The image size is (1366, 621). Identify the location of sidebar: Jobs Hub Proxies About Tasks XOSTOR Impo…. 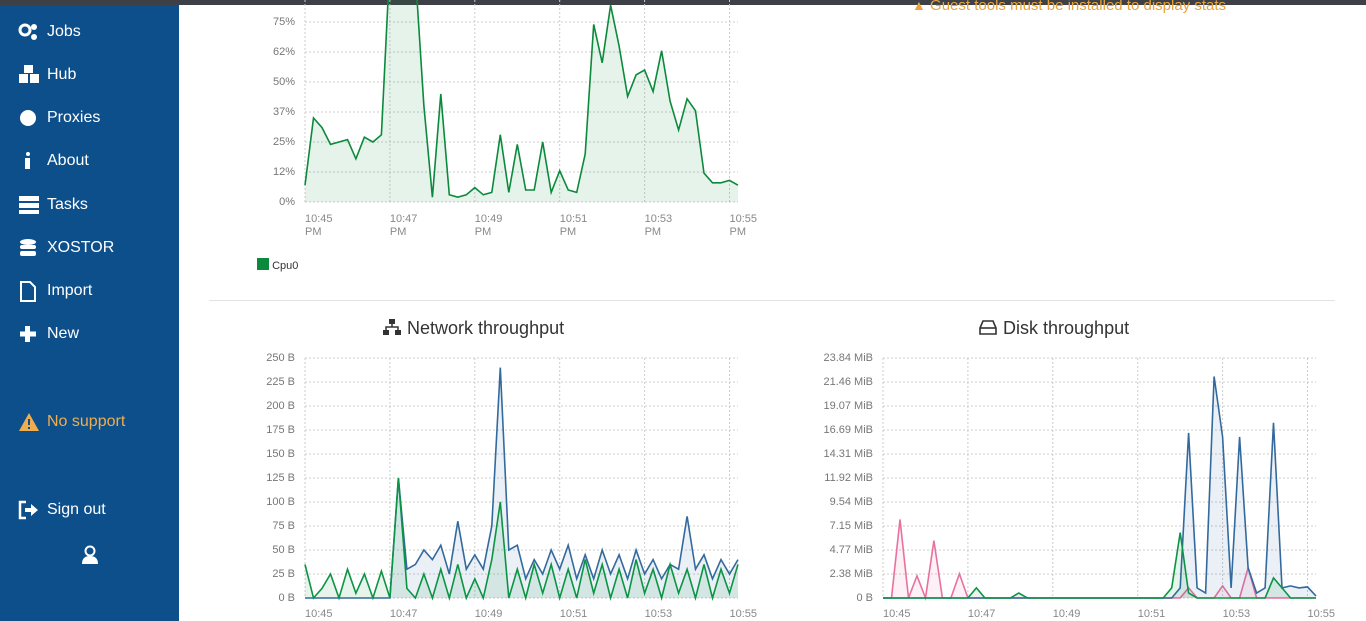
(89, 313).